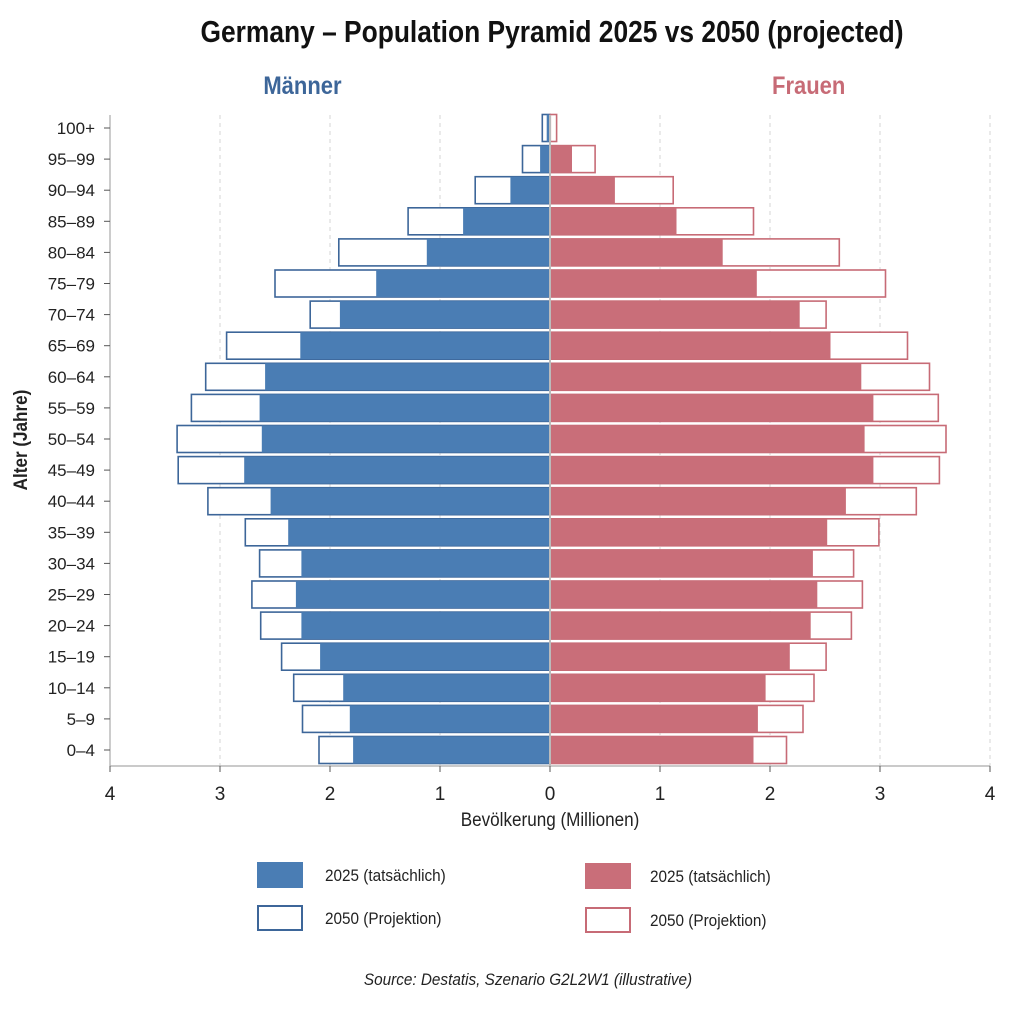 This screenshot has height=1024, width=1024. I want to click on y-tick-label: 40–44, so click(71, 501).